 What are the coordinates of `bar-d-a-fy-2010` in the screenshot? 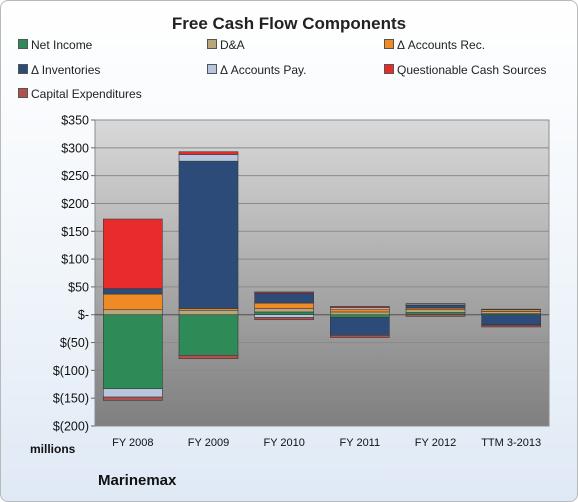 It's located at (284, 310).